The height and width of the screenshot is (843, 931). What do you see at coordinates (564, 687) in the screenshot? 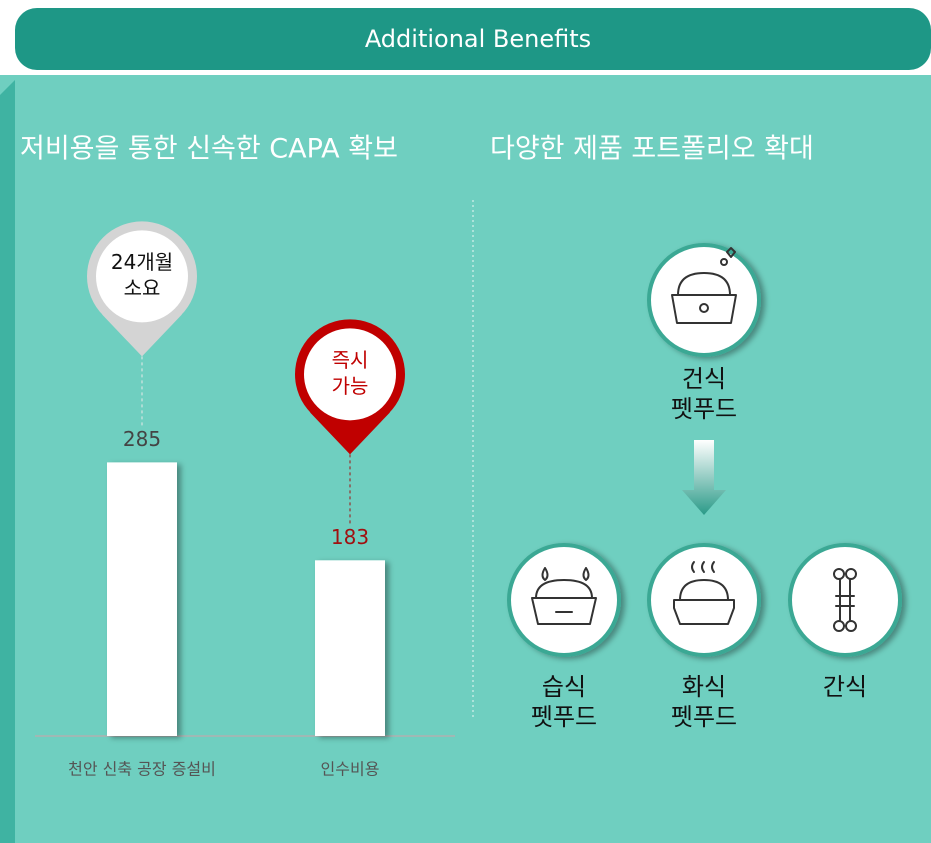
I see `node-label: 습식` at bounding box center [564, 687].